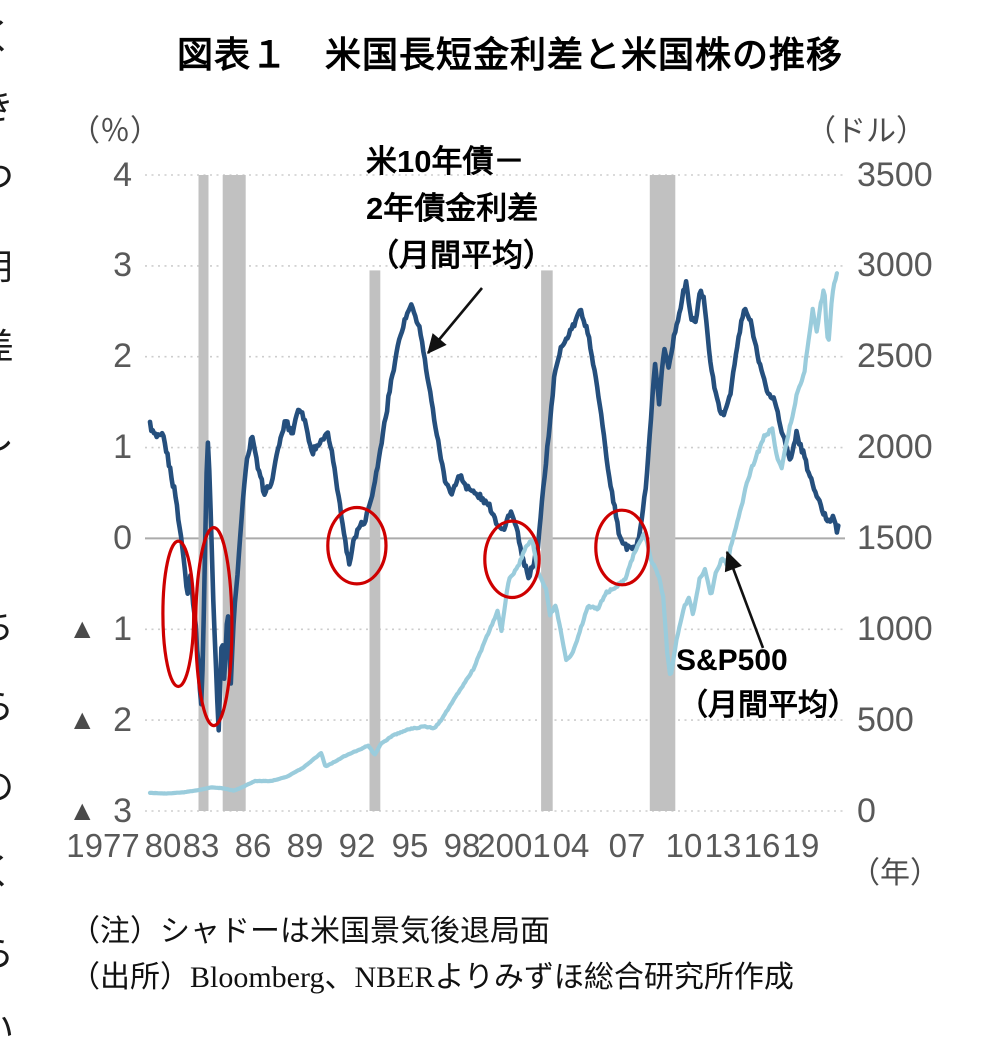 This screenshot has height=1046, width=990. I want to click on x-axis-tick: 83, so click(201, 845).